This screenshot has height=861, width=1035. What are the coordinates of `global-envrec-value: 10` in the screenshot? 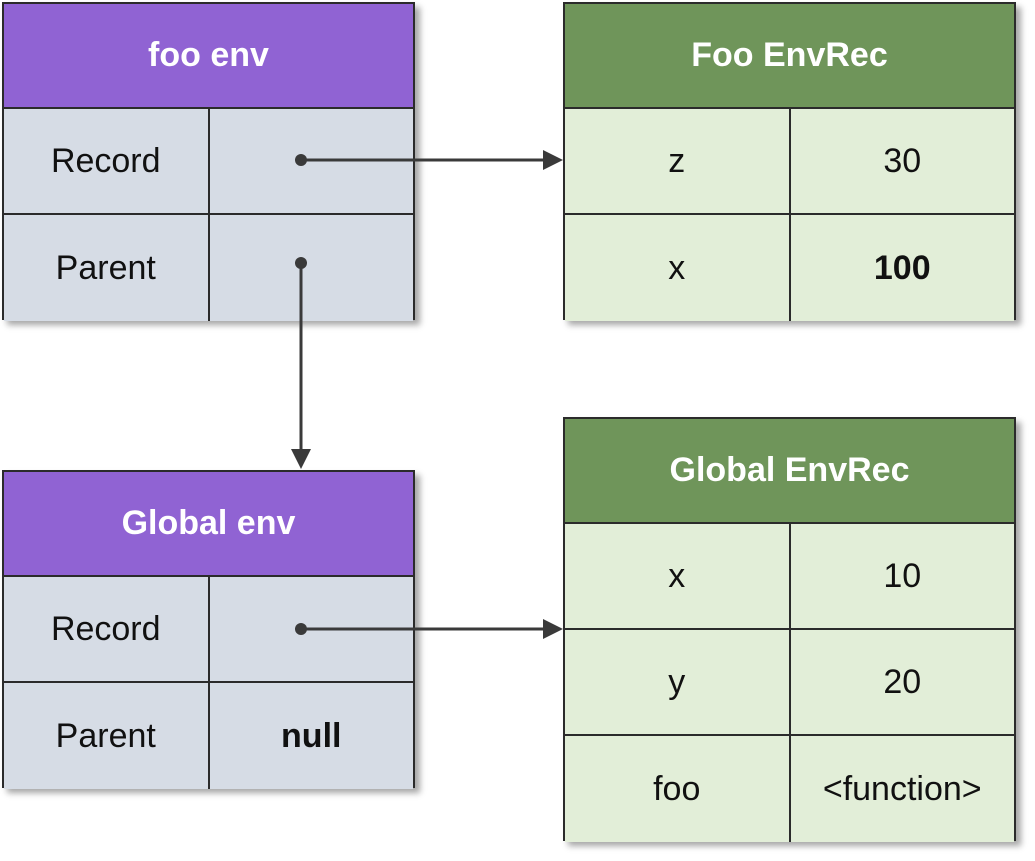 It's located at (901, 576).